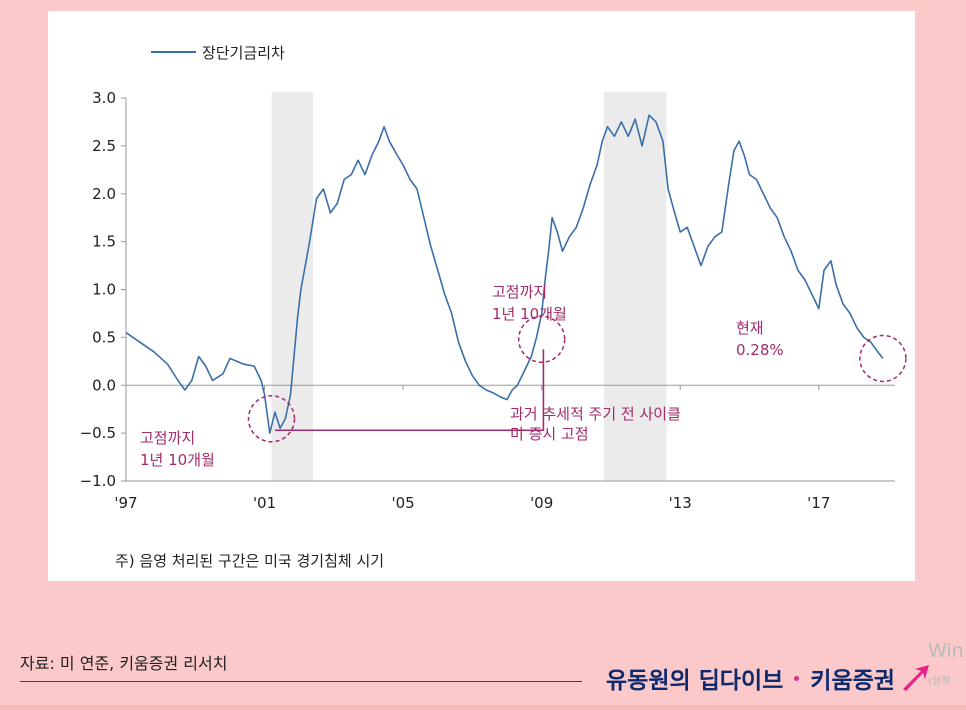 The image size is (966, 710). Describe the element at coordinates (104, 194) in the screenshot. I see `y-tick-label: 2.0` at that location.